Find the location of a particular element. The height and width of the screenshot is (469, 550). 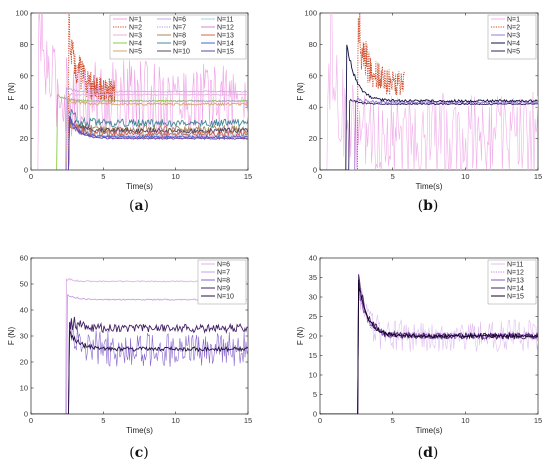

legend: N=6N=7N=8N=9N=10 is located at coordinates (222, 282).